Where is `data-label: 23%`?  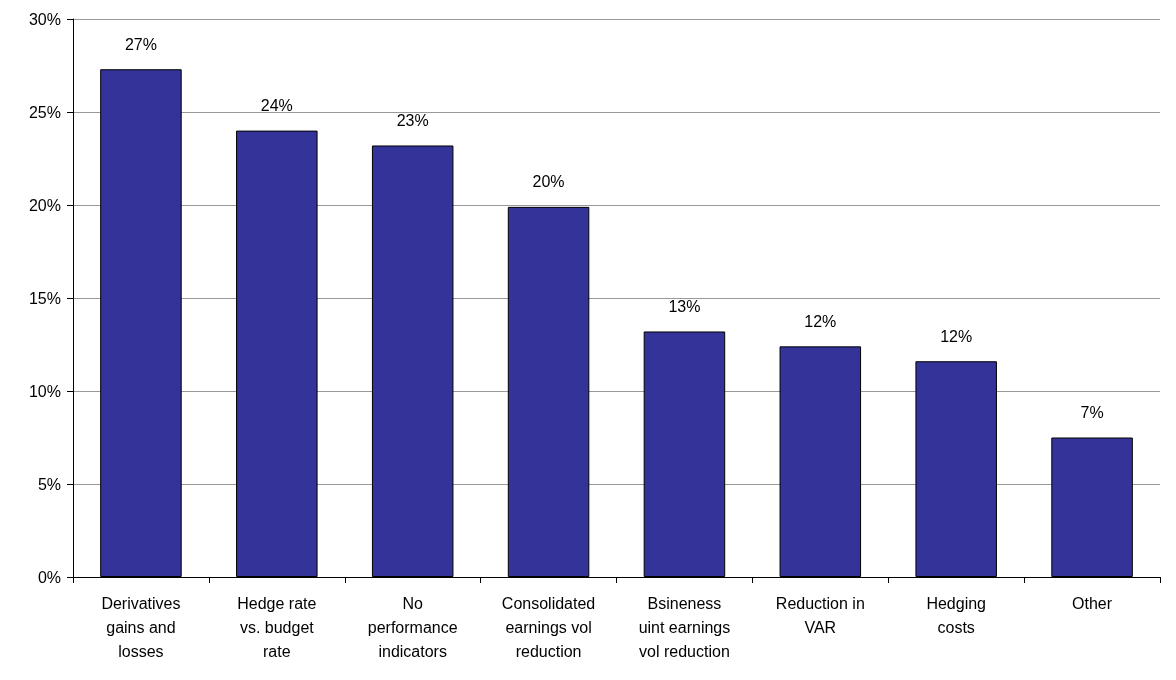 data-label: 23% is located at coordinates (412, 120).